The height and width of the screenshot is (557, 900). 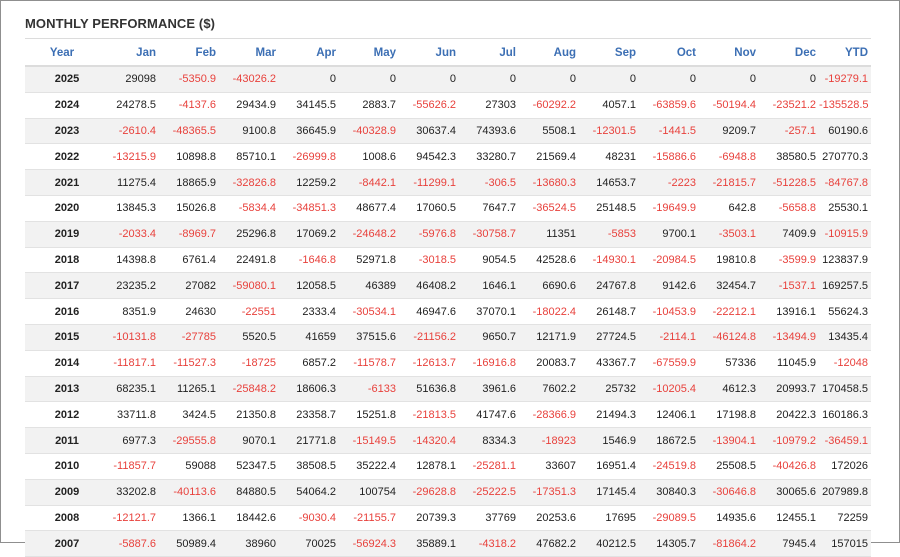 What do you see at coordinates (669, 440) in the screenshot?
I see `value-cell: 18672.5` at bounding box center [669, 440].